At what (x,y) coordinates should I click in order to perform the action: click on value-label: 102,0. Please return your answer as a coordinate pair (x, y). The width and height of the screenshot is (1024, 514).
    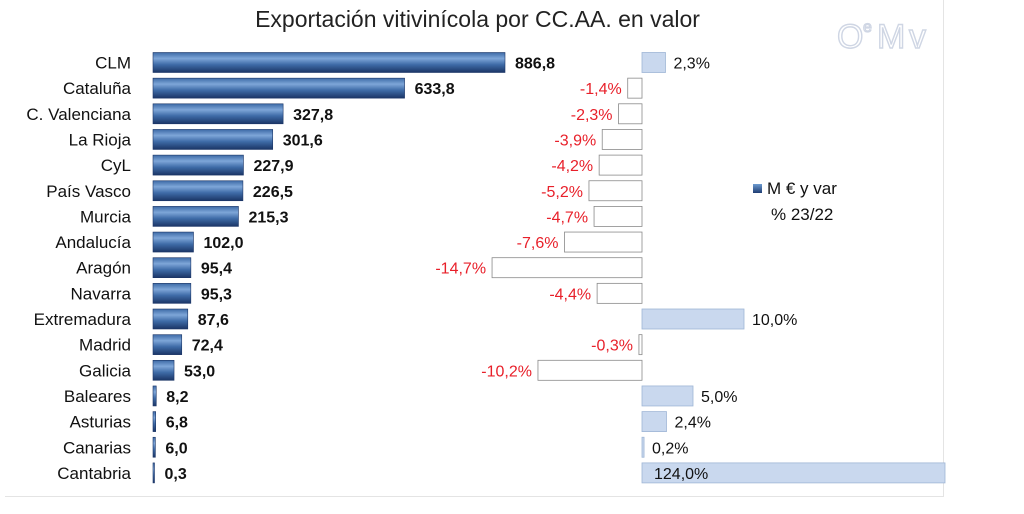
    Looking at the image, I should click on (223, 243).